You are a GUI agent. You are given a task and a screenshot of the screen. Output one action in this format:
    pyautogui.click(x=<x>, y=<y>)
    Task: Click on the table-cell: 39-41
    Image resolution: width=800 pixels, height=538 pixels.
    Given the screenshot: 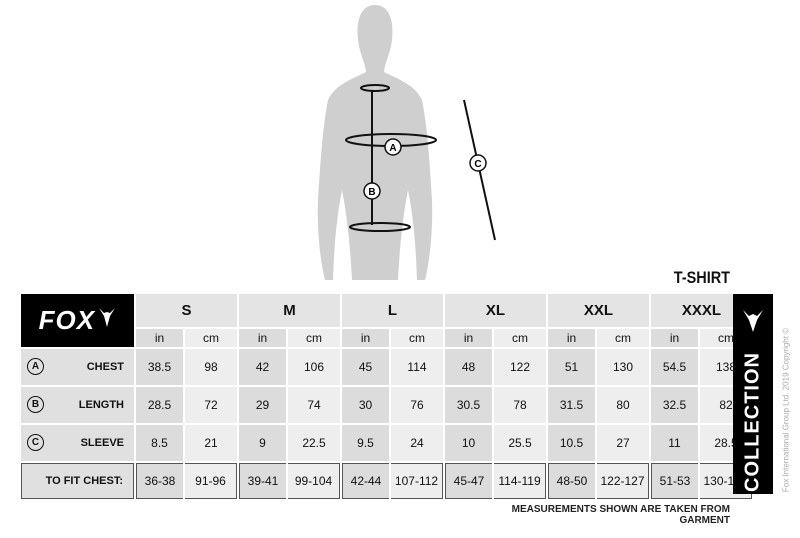 What is the action you would take?
    pyautogui.click(x=262, y=481)
    